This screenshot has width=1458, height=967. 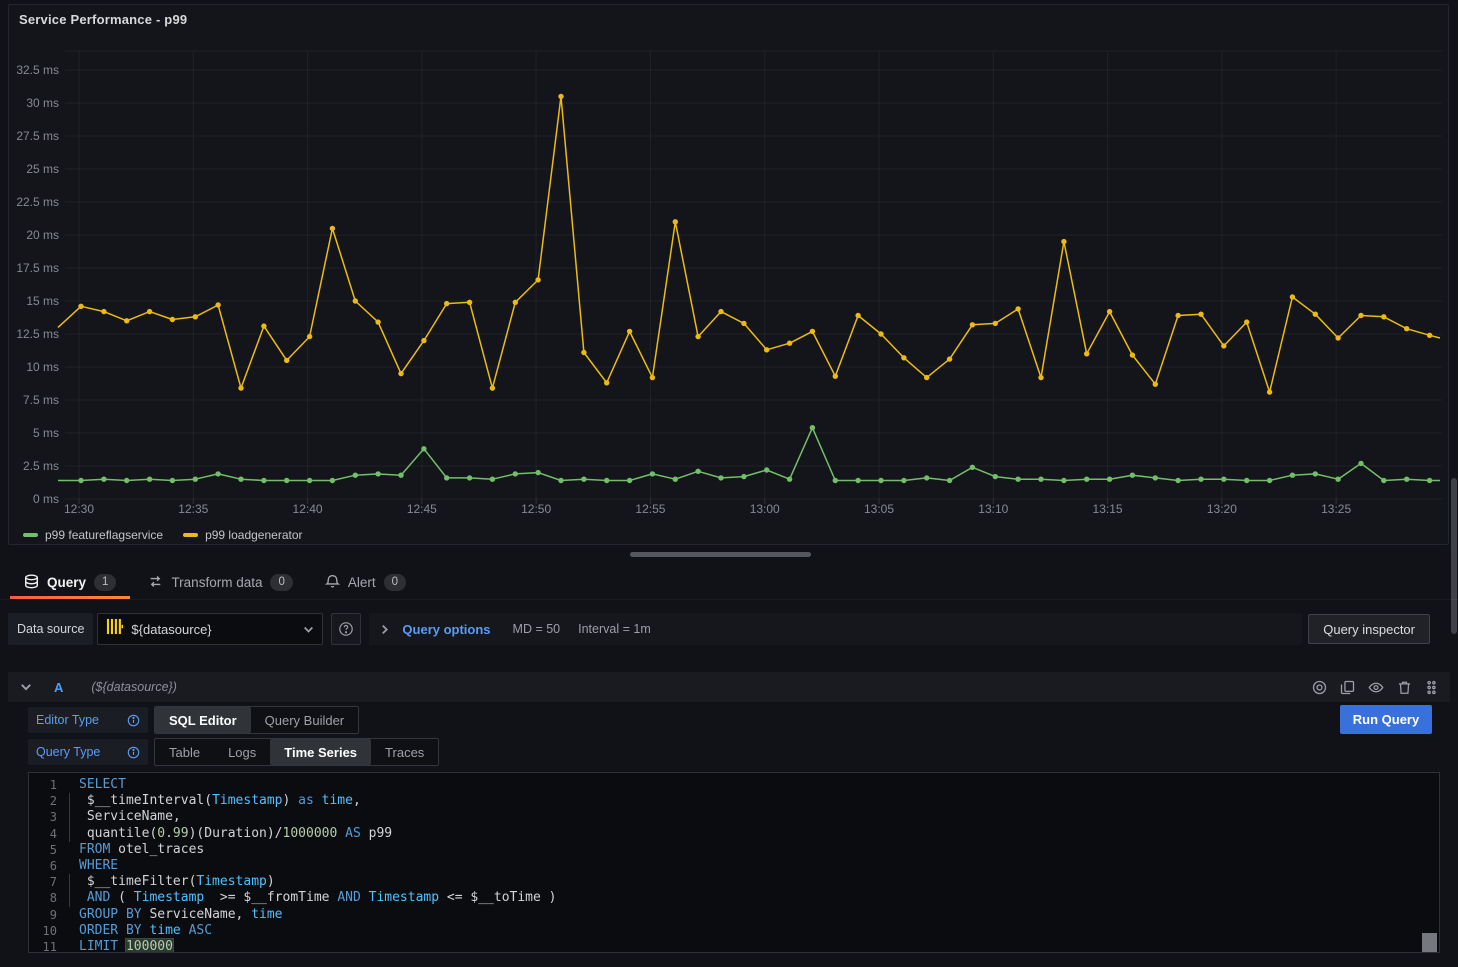 I want to click on interval-value: Interval = 1m, so click(x=614, y=629).